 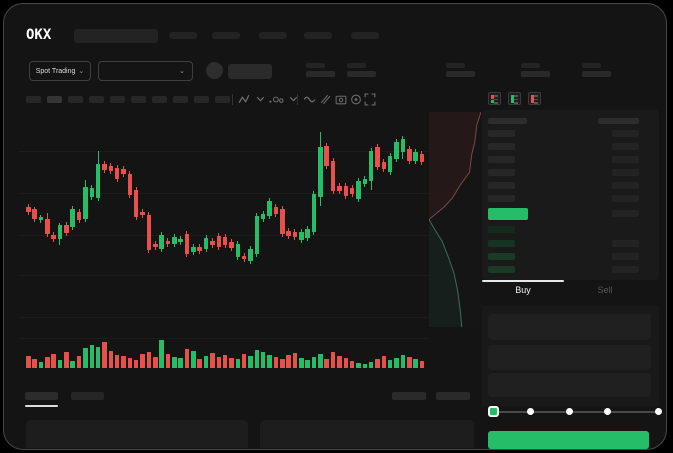 I want to click on ruler-icon, so click(x=325, y=99).